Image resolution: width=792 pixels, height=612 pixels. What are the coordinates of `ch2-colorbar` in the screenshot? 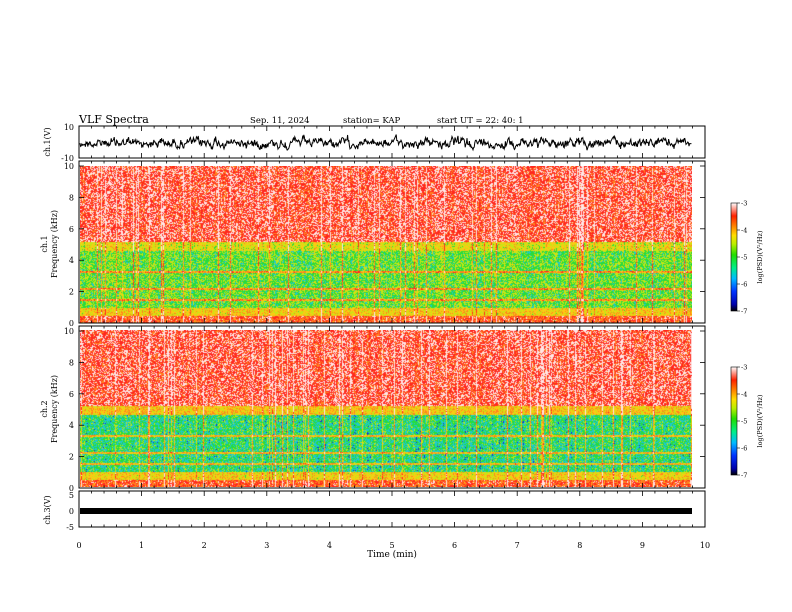 It's located at (734, 421).